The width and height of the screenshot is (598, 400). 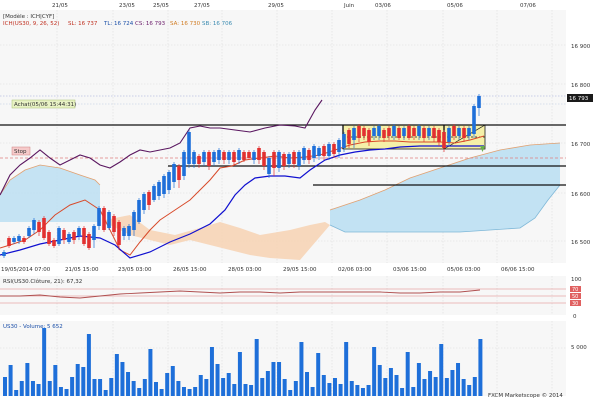 I want to click on top-date-label: 05/06, so click(x=455, y=6).